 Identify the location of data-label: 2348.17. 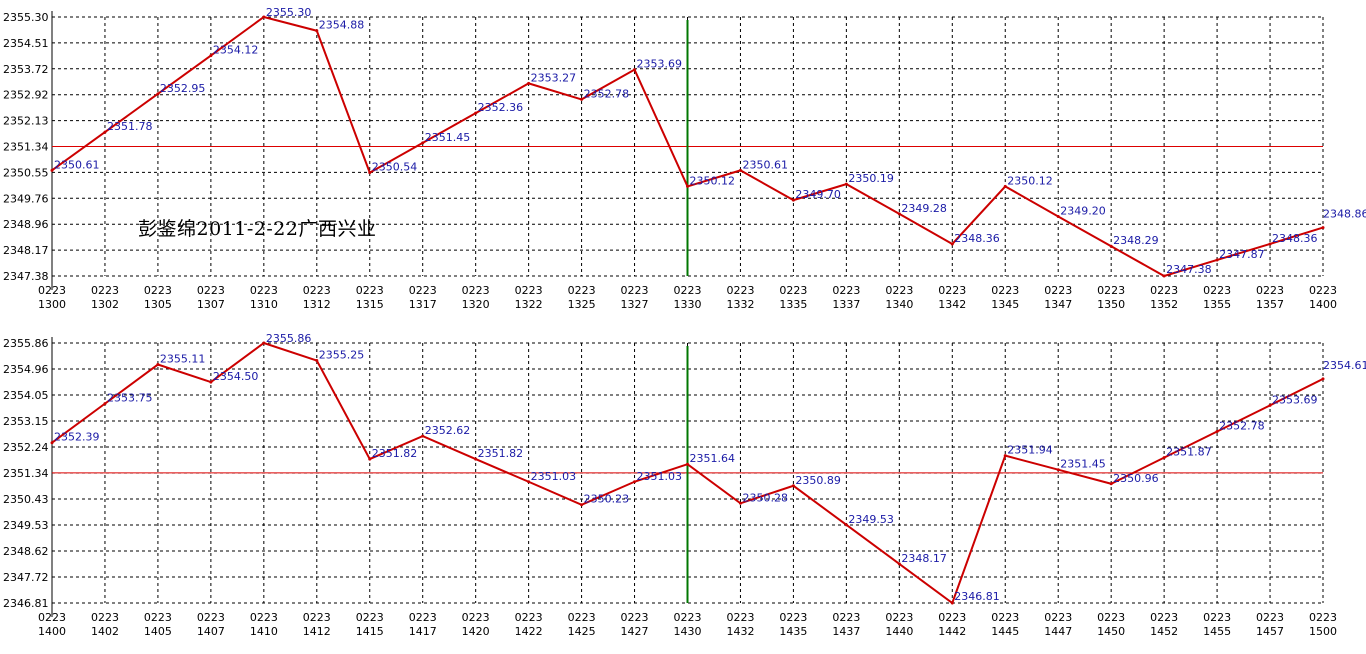
(924, 558).